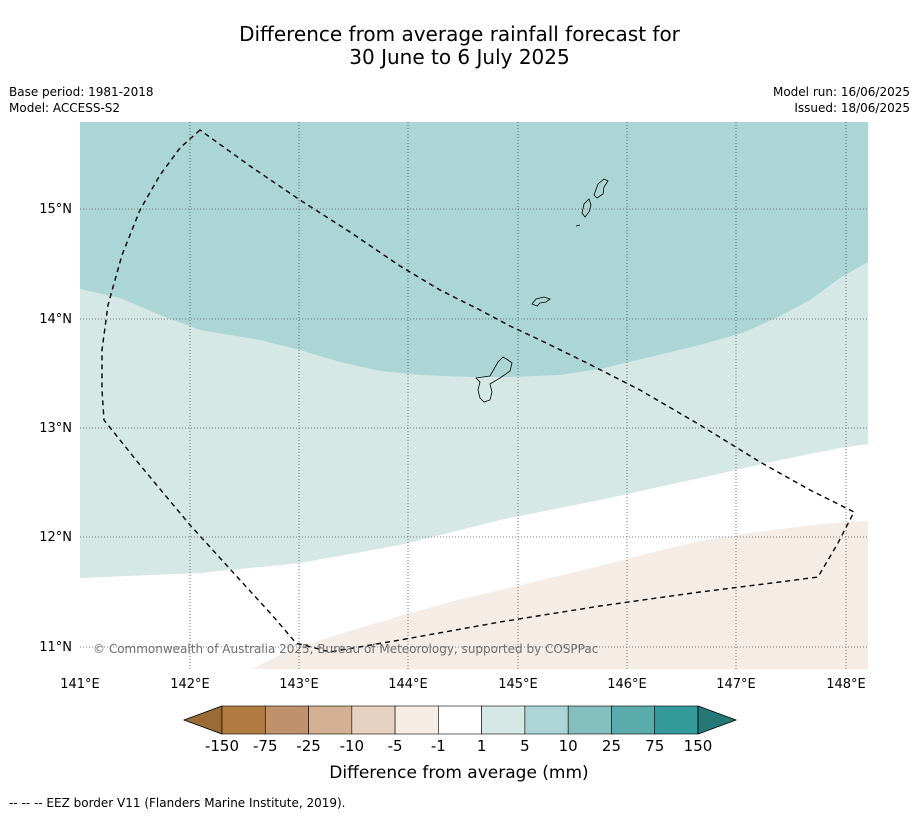 This screenshot has width=919, height=816. I want to click on lon-label: 148°E, so click(846, 684).